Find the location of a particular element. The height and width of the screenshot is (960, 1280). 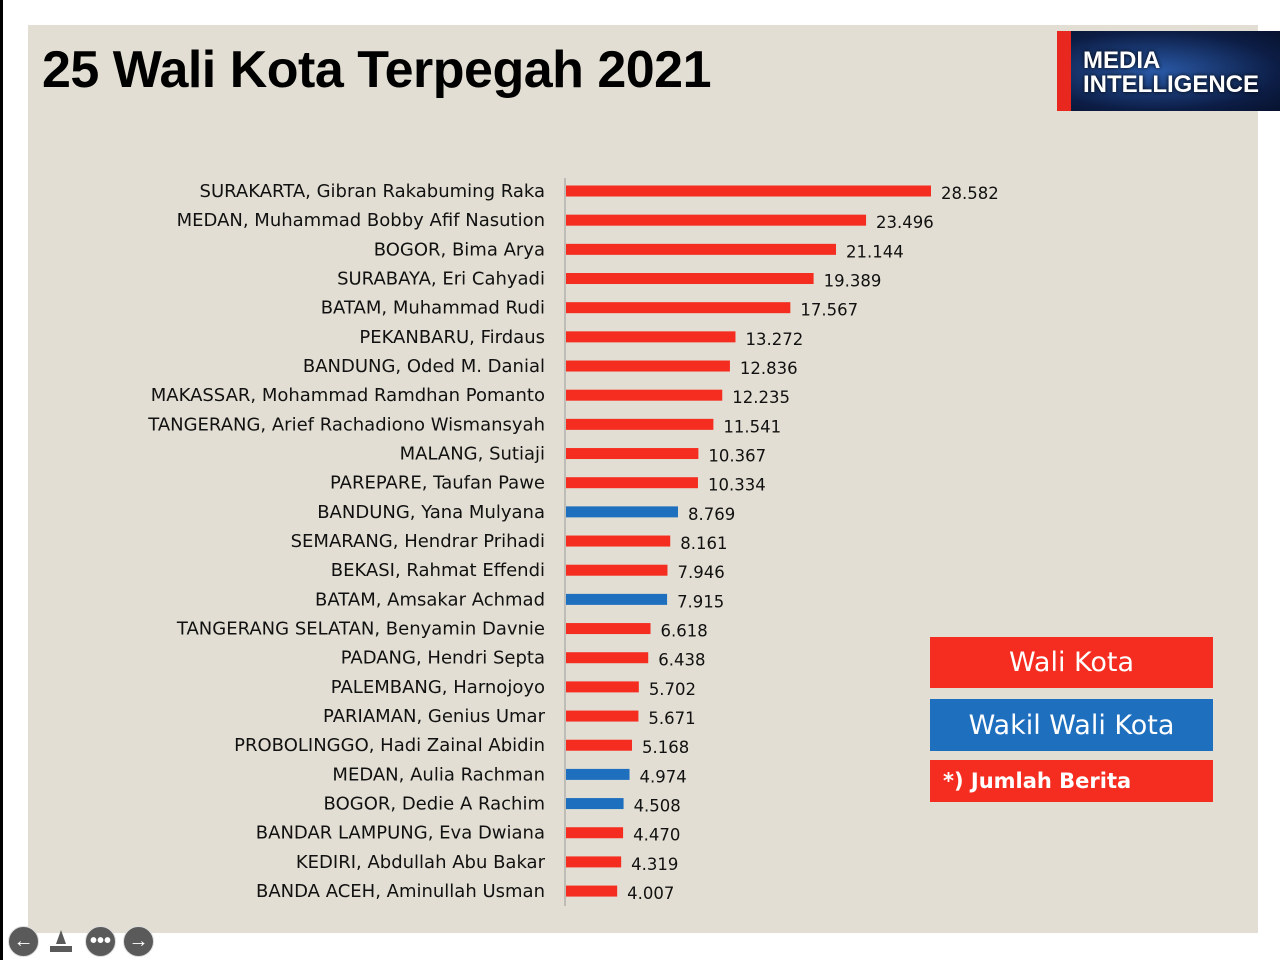

category-label: BATAM, Amsakar Achmad is located at coordinates (430, 599).